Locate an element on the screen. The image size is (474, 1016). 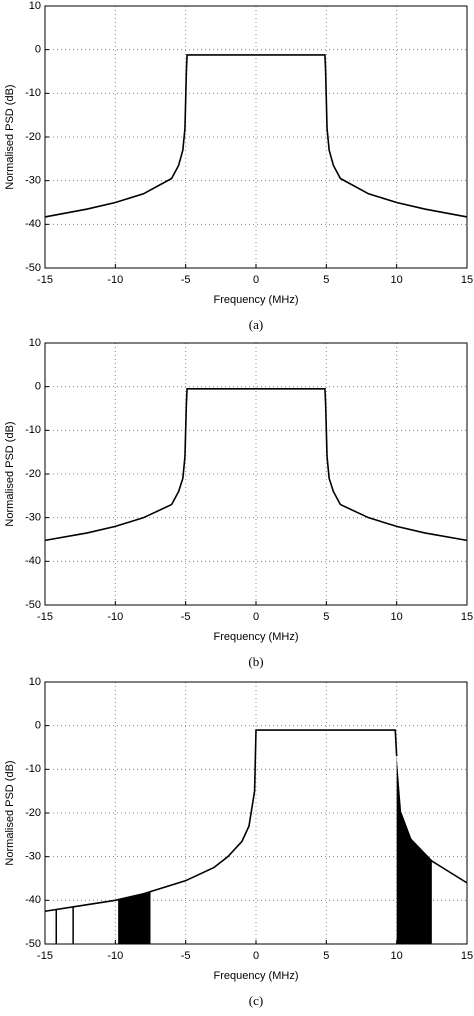
caption: (b) is located at coordinates (255, 661).